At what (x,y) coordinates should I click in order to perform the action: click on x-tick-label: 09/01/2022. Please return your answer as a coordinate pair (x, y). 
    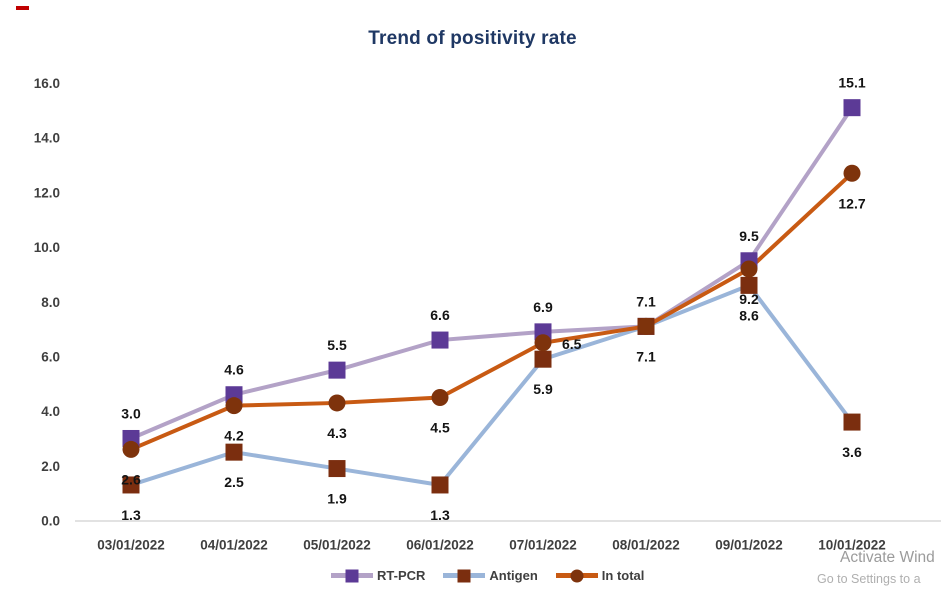
    Looking at the image, I should click on (749, 545).